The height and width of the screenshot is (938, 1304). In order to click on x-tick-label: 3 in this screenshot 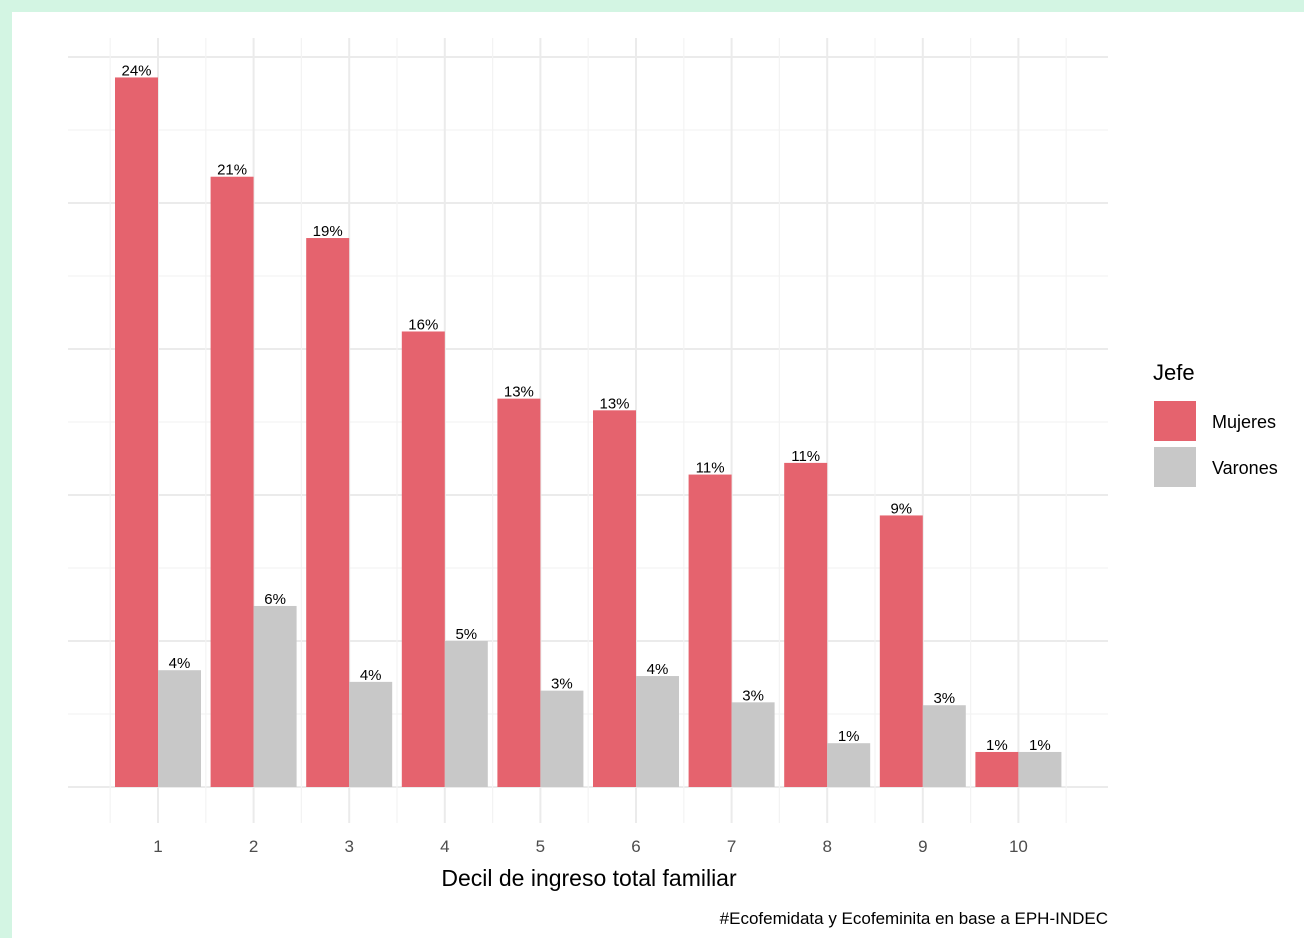, I will do `click(348, 846)`.